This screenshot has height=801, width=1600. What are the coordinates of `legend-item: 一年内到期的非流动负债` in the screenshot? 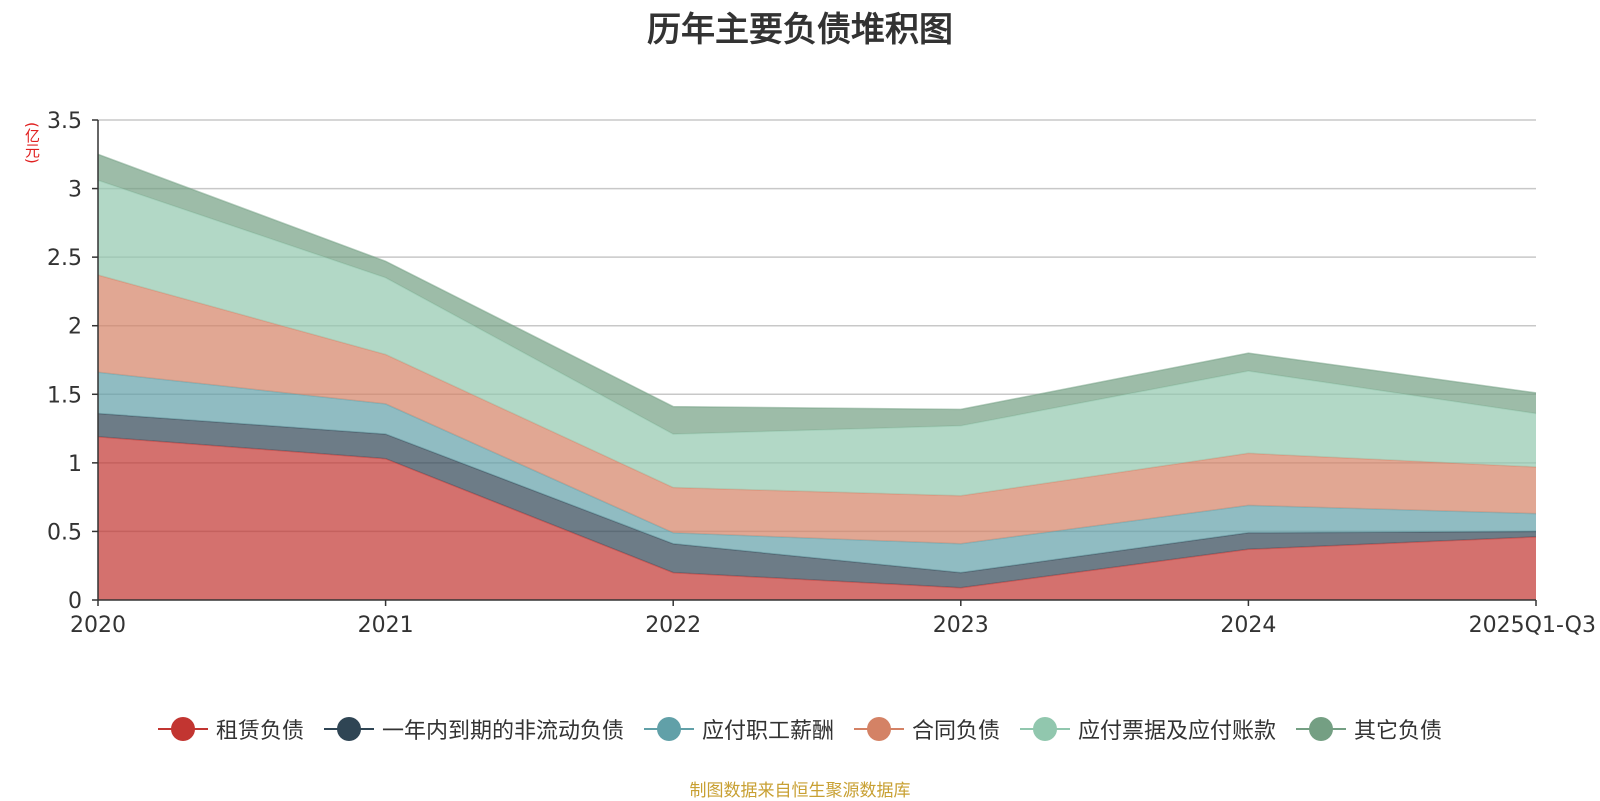 It's located at (473, 729).